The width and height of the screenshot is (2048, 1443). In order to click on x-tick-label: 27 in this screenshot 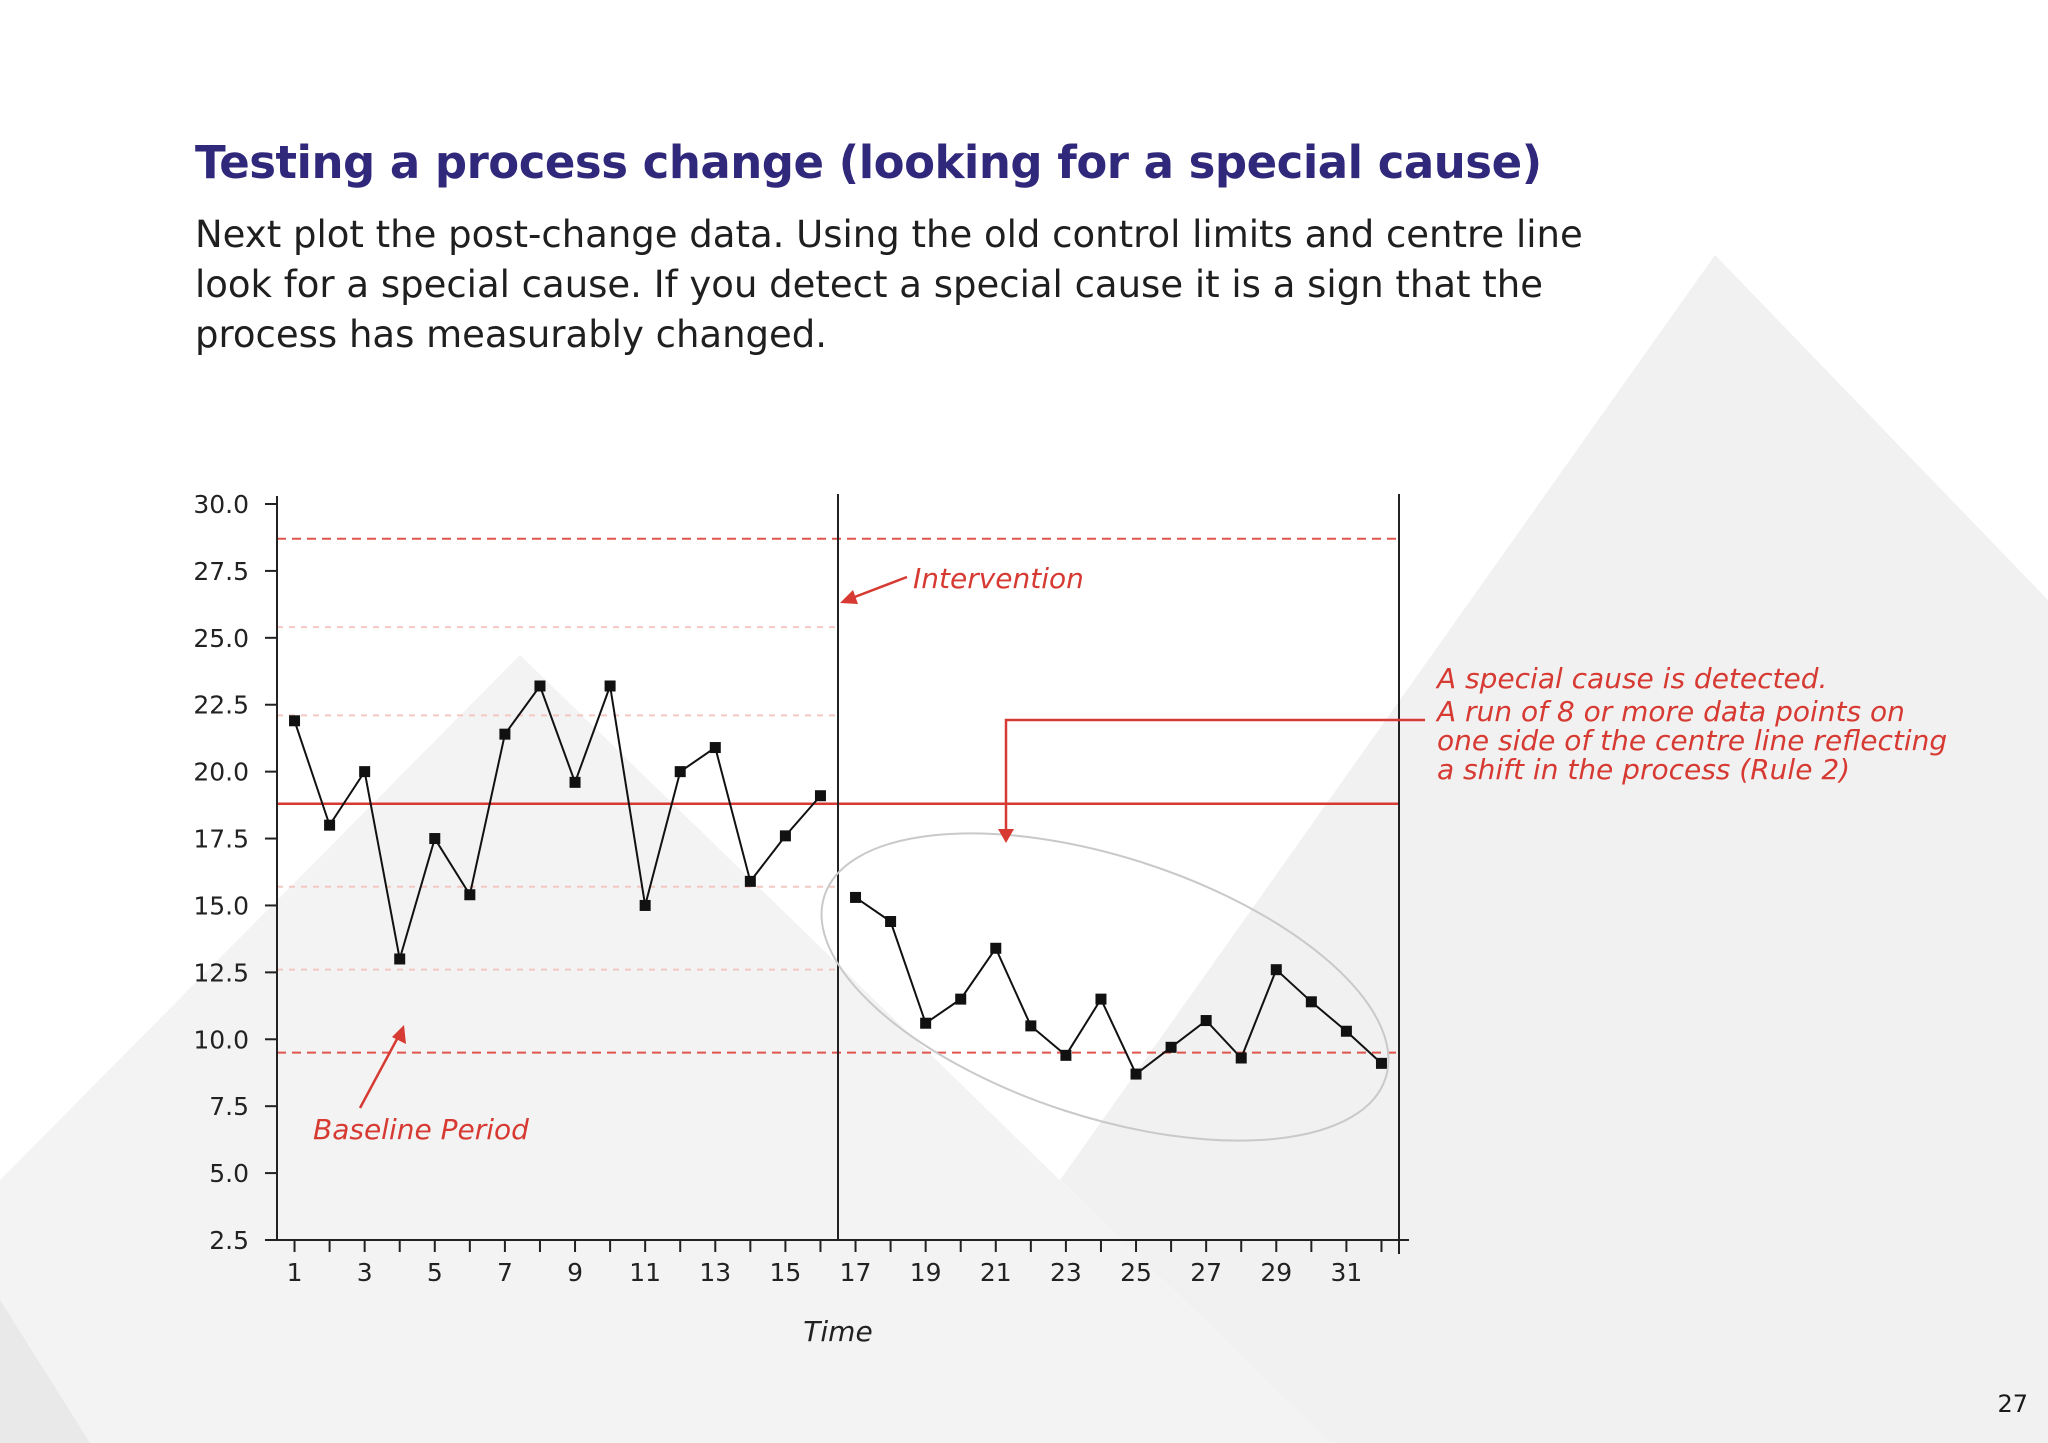, I will do `click(1206, 1272)`.